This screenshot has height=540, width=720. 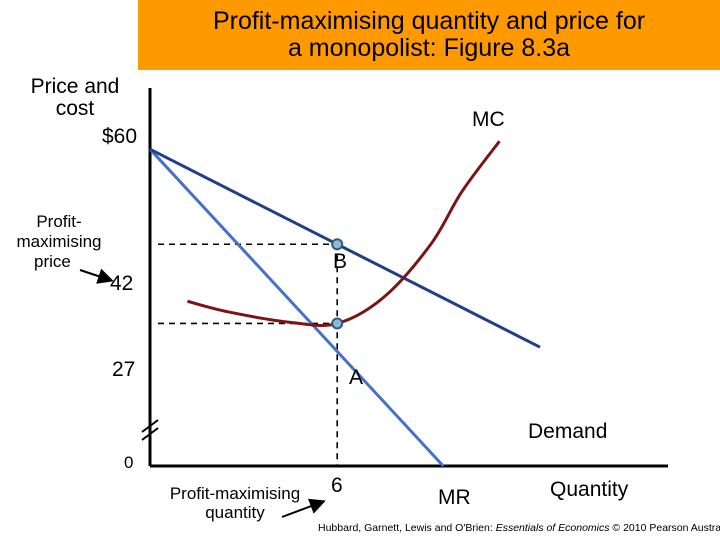 I want to click on points, so click(x=337, y=284).